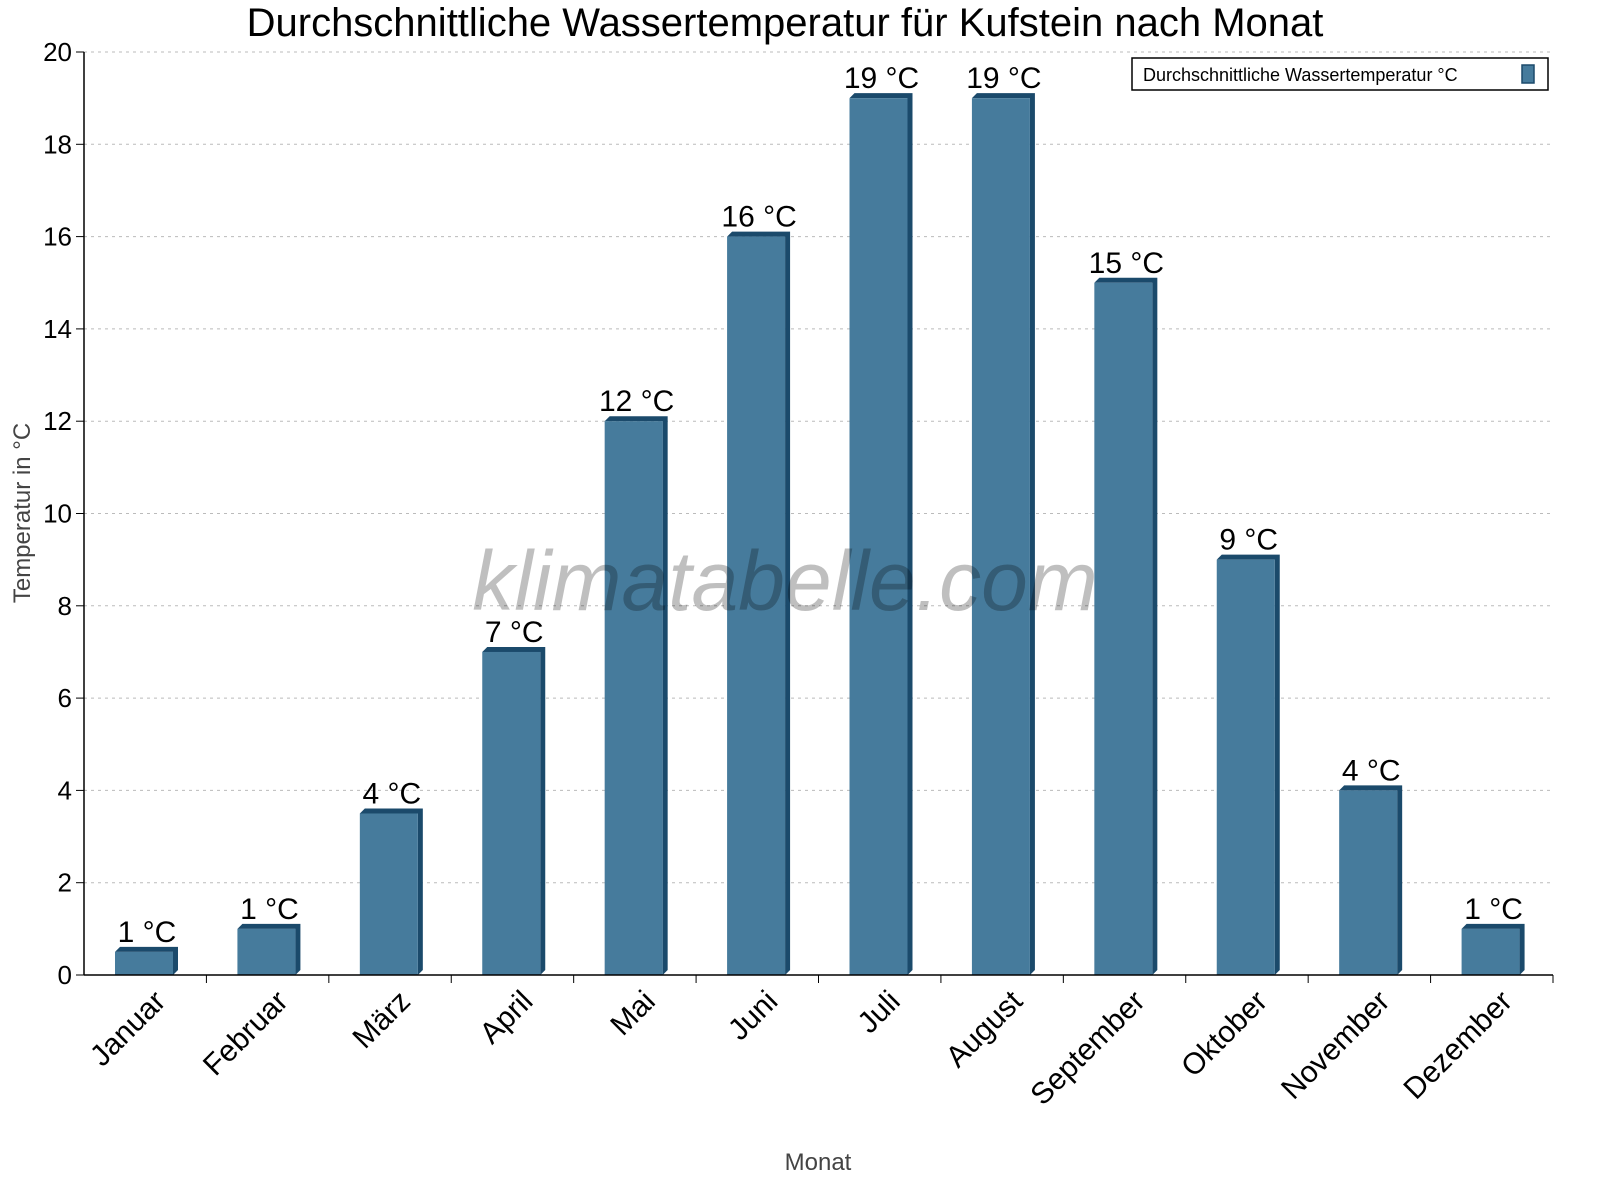 The height and width of the screenshot is (1200, 1600). What do you see at coordinates (636, 401) in the screenshot?
I see `data-label: 12 °C` at bounding box center [636, 401].